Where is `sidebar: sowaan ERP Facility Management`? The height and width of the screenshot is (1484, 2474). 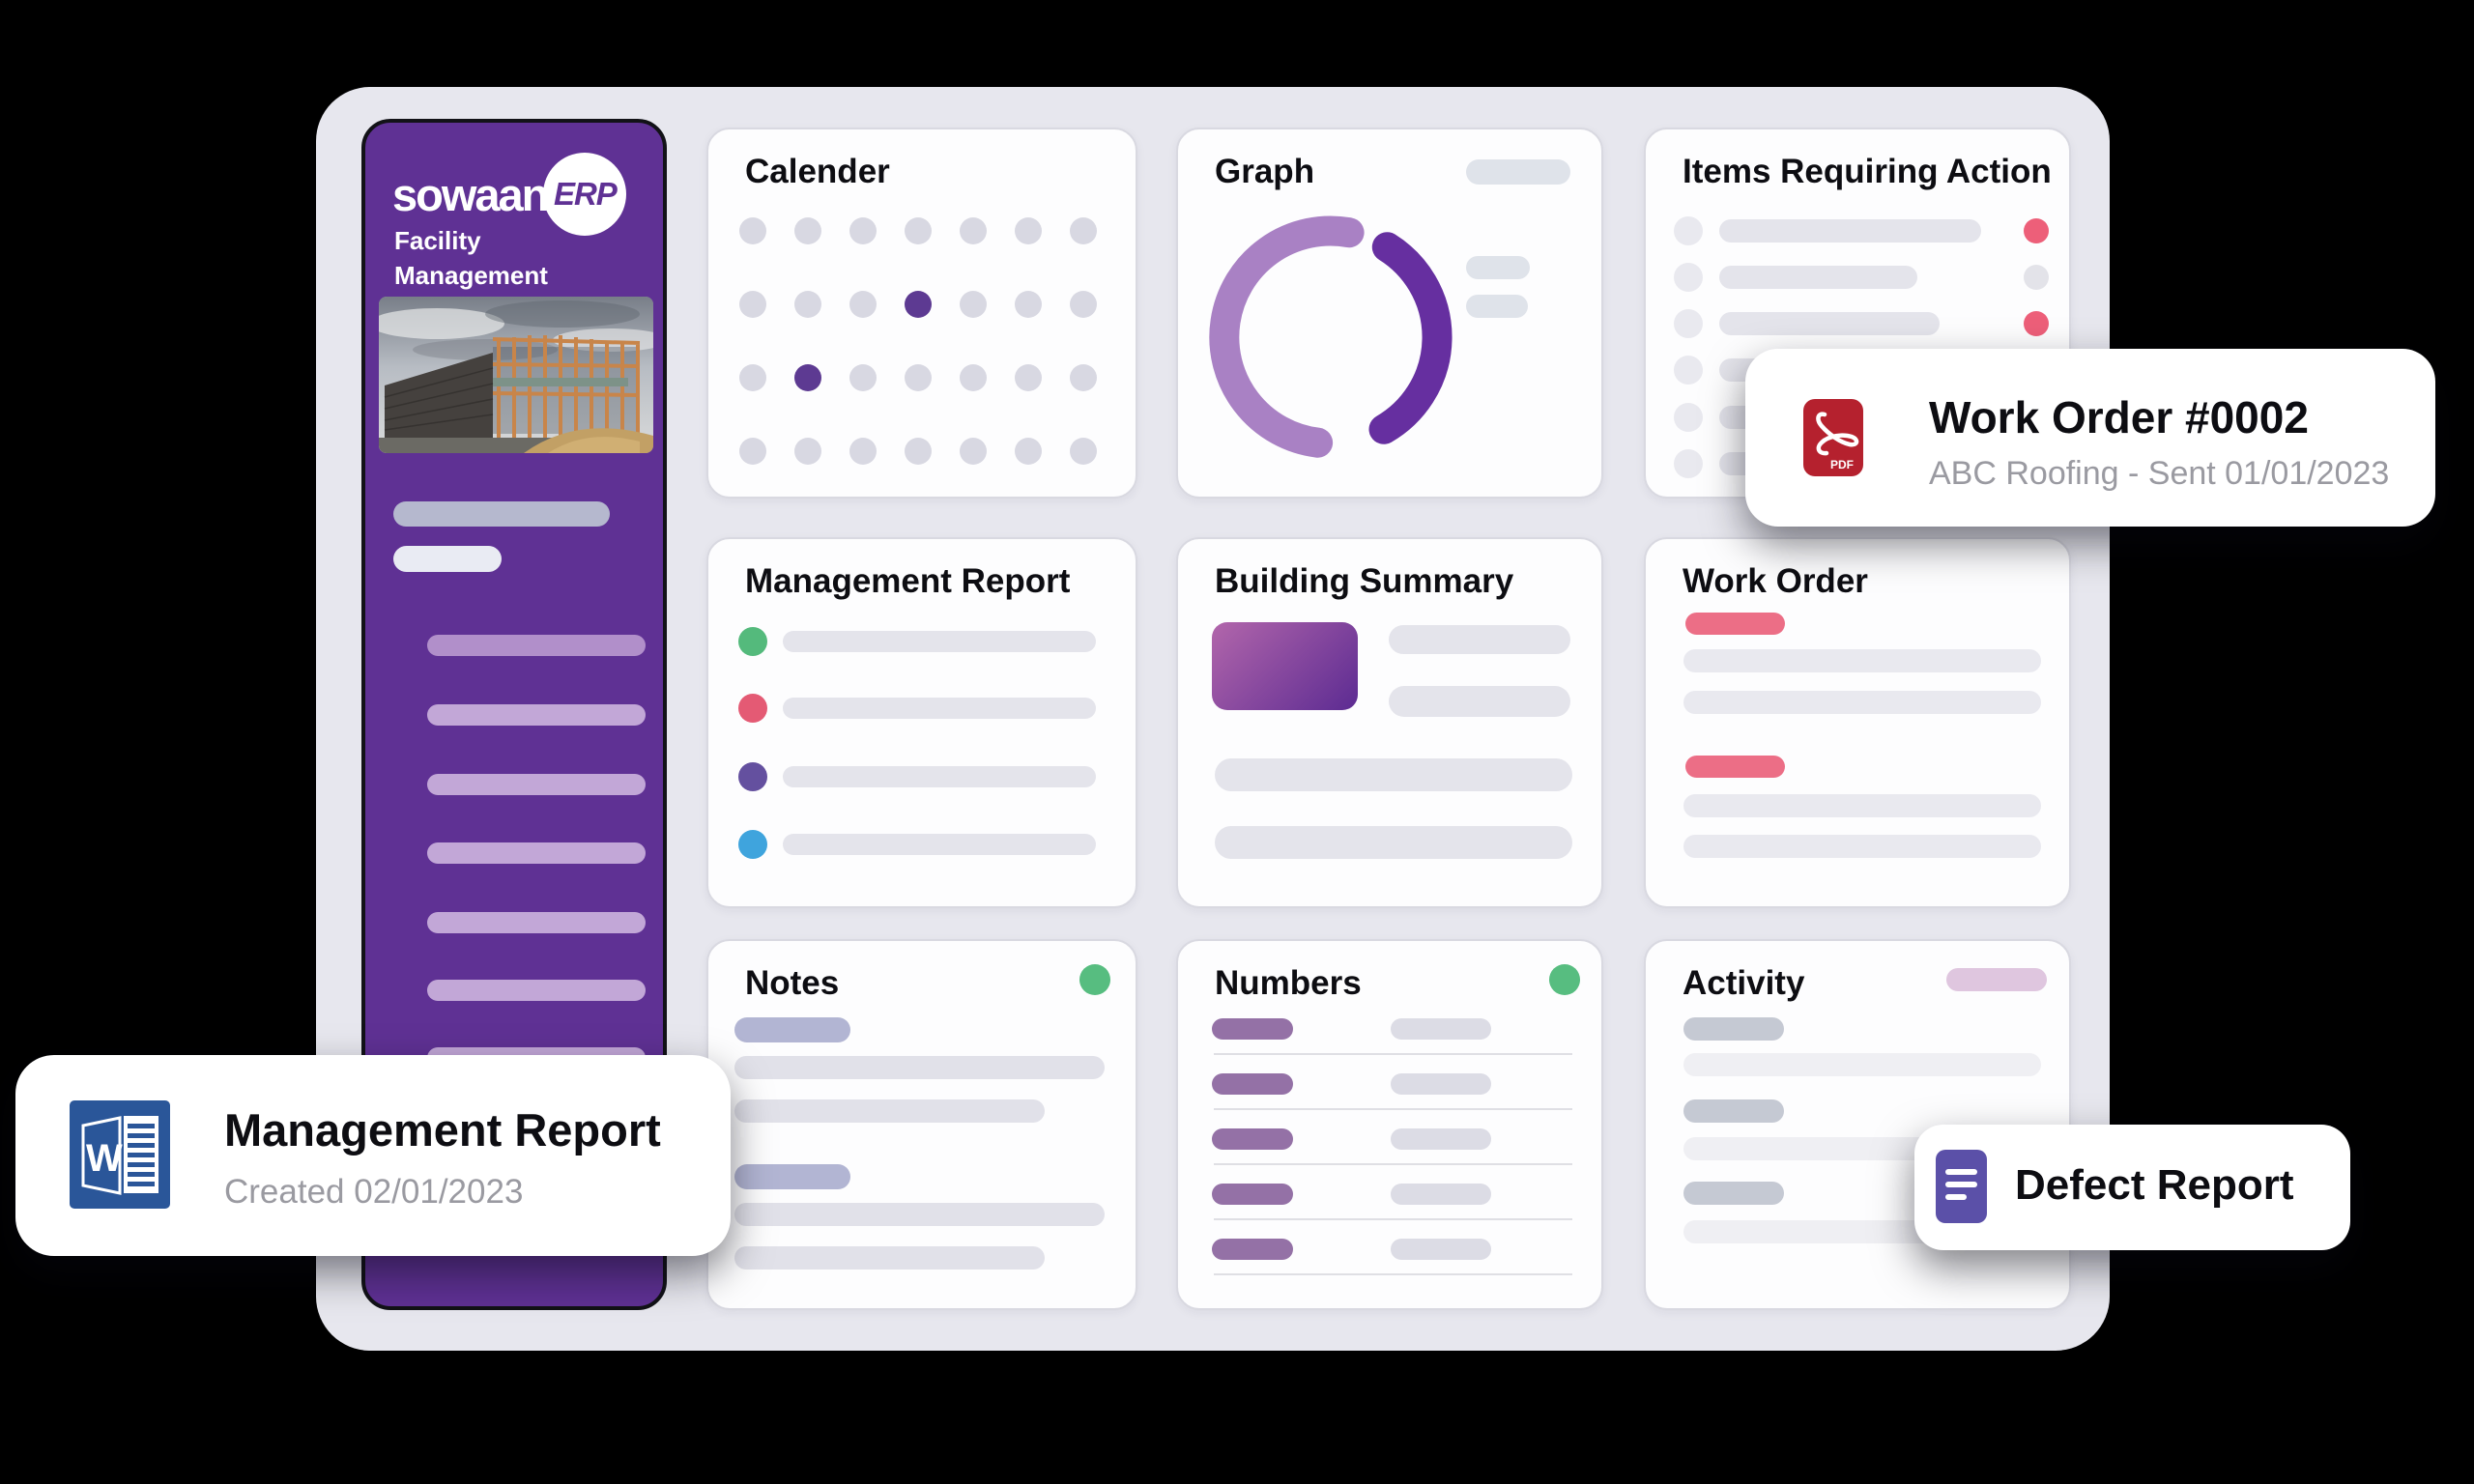 sidebar: sowaan ERP Facility Management is located at coordinates (514, 715).